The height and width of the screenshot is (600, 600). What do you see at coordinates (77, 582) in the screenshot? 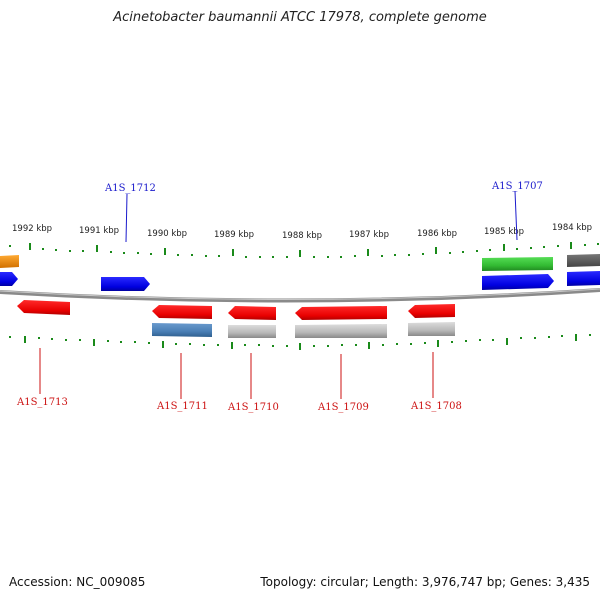
I see `accession-text: Accession: NC_009085` at bounding box center [77, 582].